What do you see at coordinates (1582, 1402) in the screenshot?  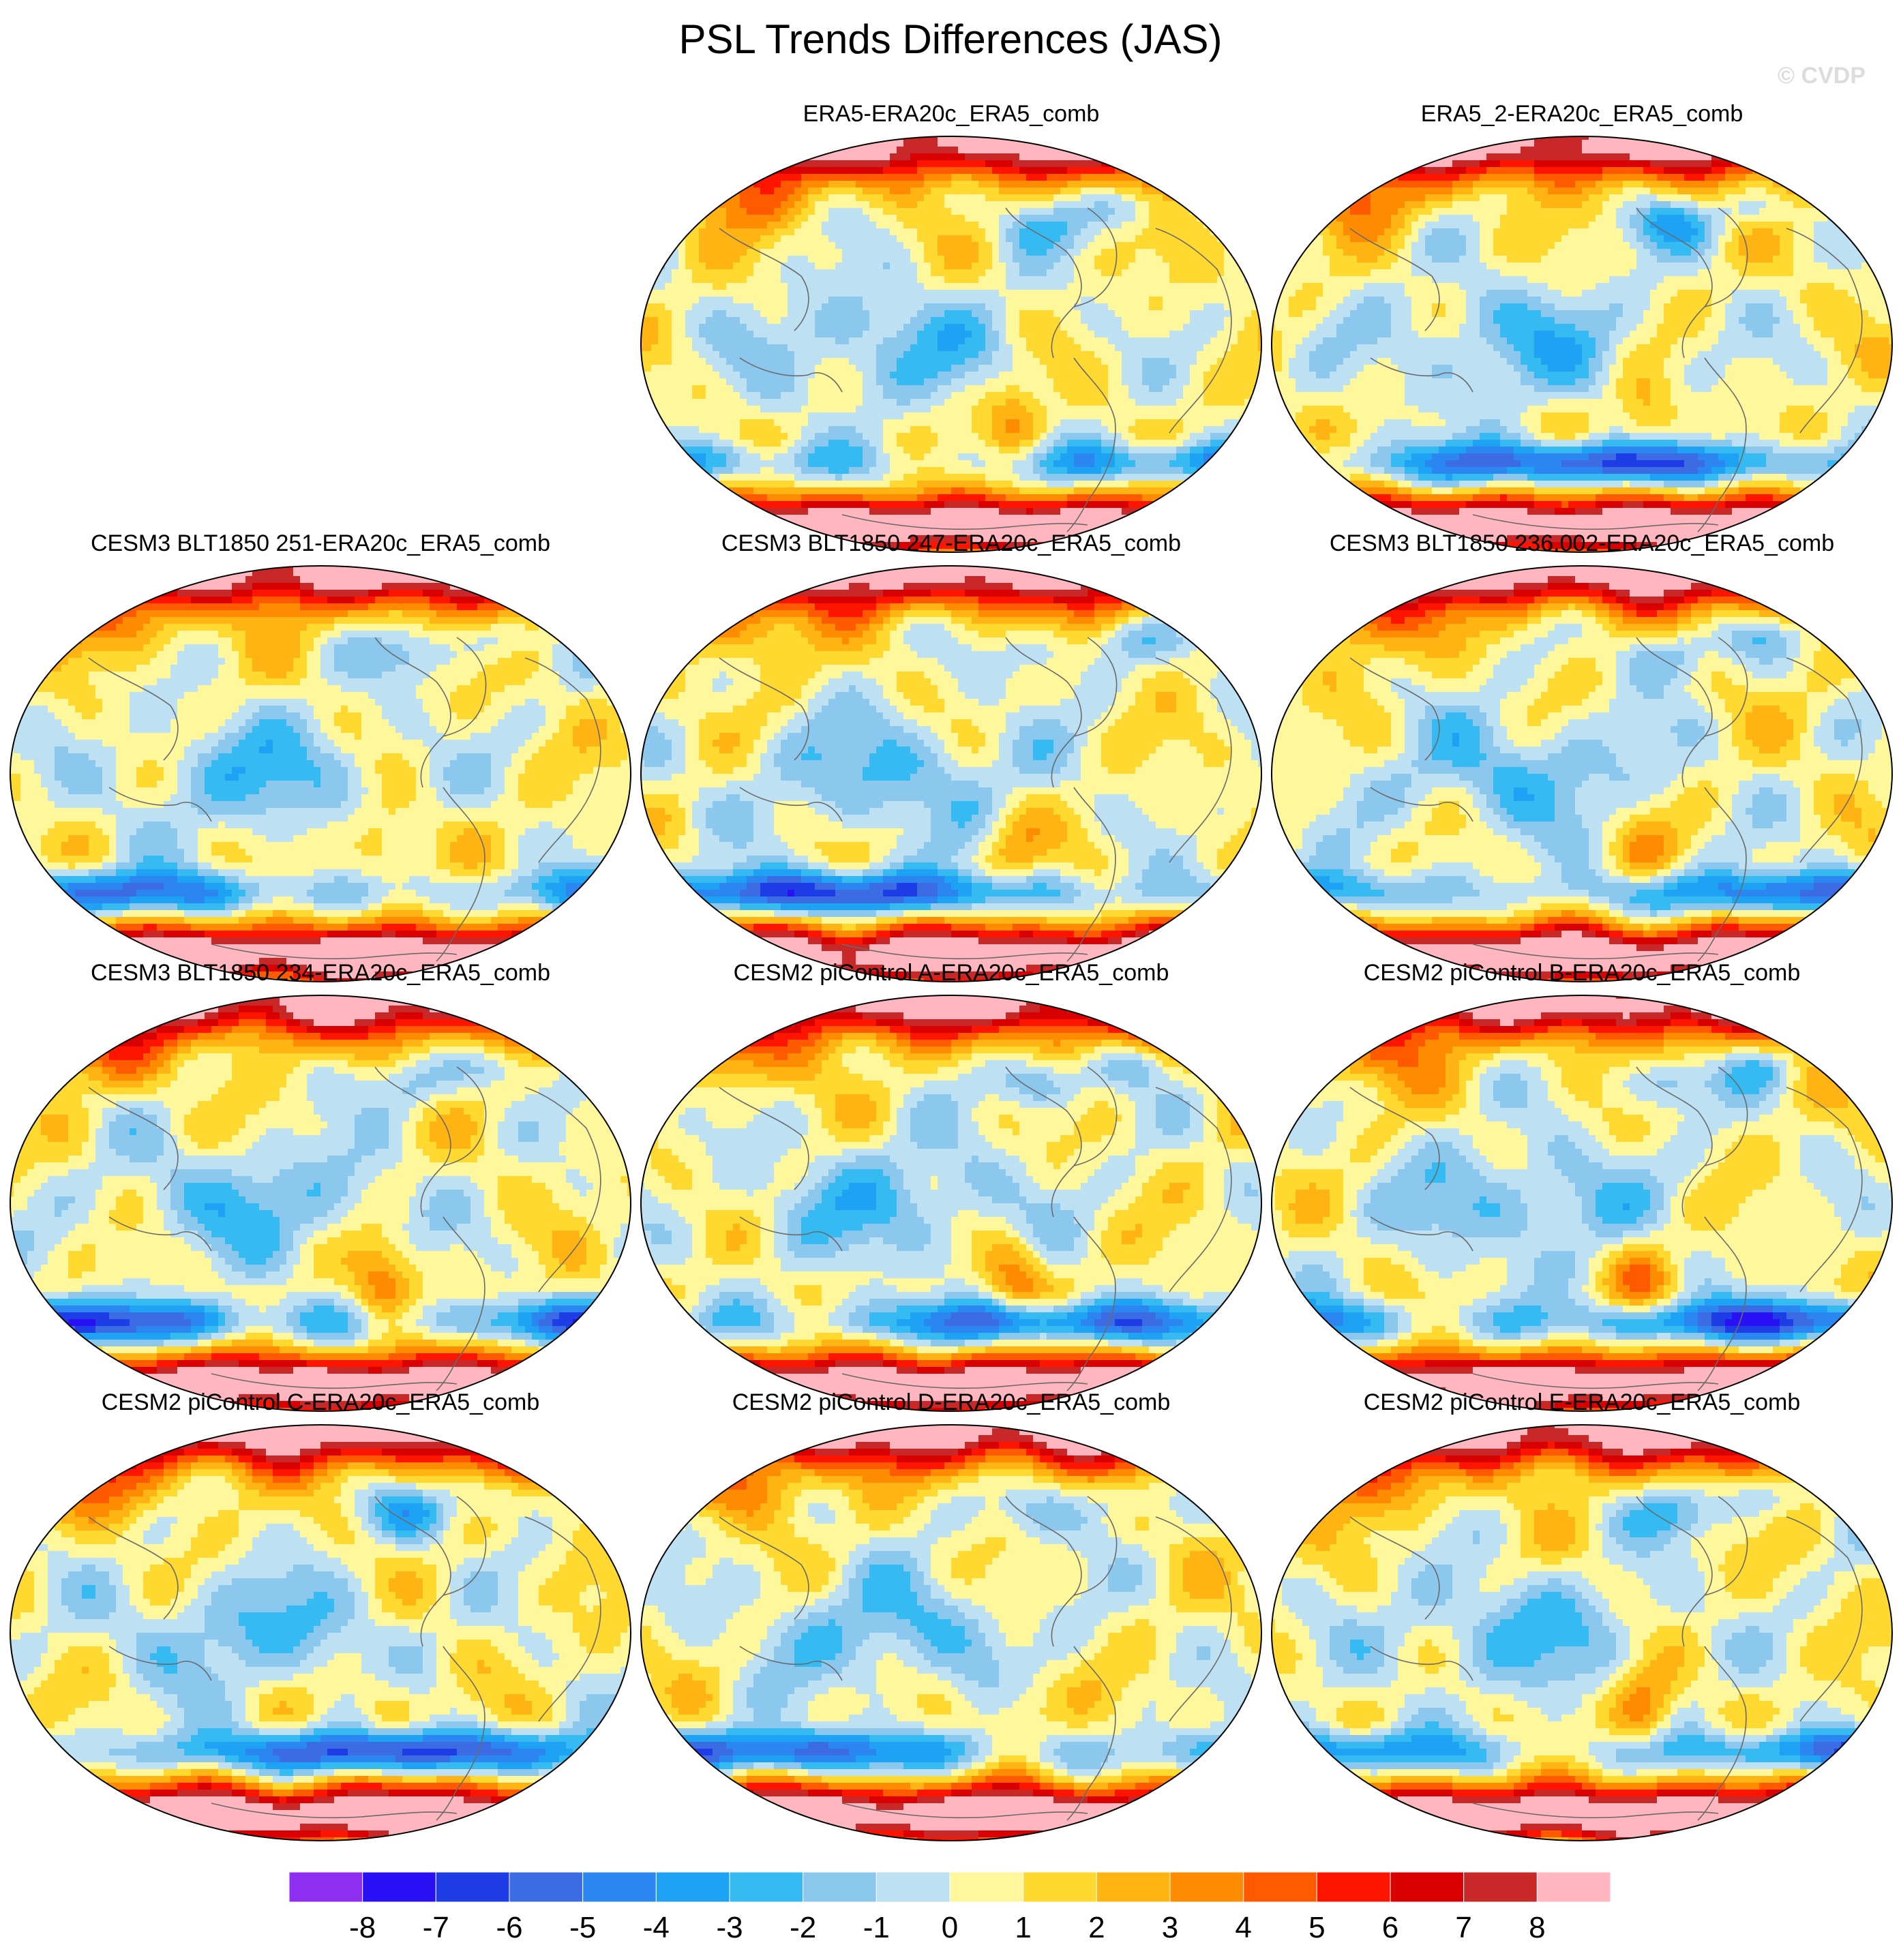 I see `panel-title: CESM2 piControl E-ERA20c_ERA5_comb` at bounding box center [1582, 1402].